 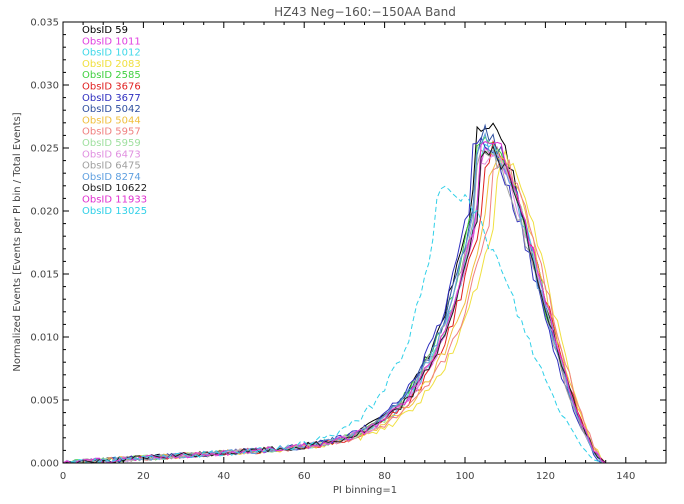 What do you see at coordinates (44, 149) in the screenshot?
I see `y-tick-label: 0.025` at bounding box center [44, 149].